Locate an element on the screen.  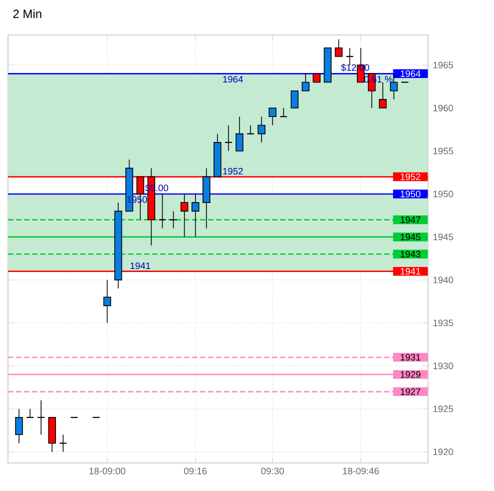
annotation: 1964 is located at coordinates (233, 79).